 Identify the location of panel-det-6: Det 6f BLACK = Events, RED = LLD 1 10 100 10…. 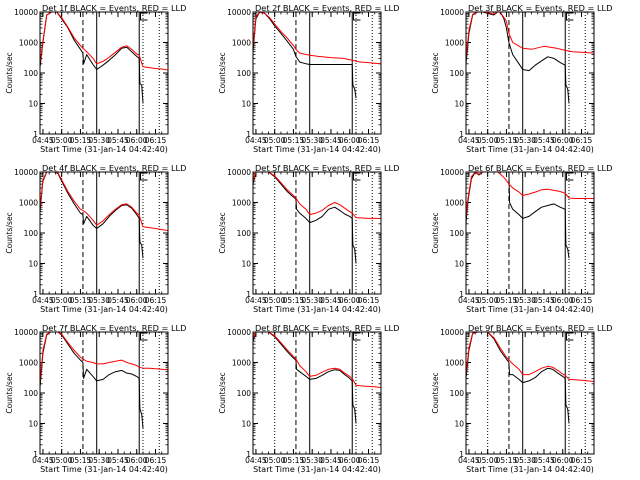
(521, 238).